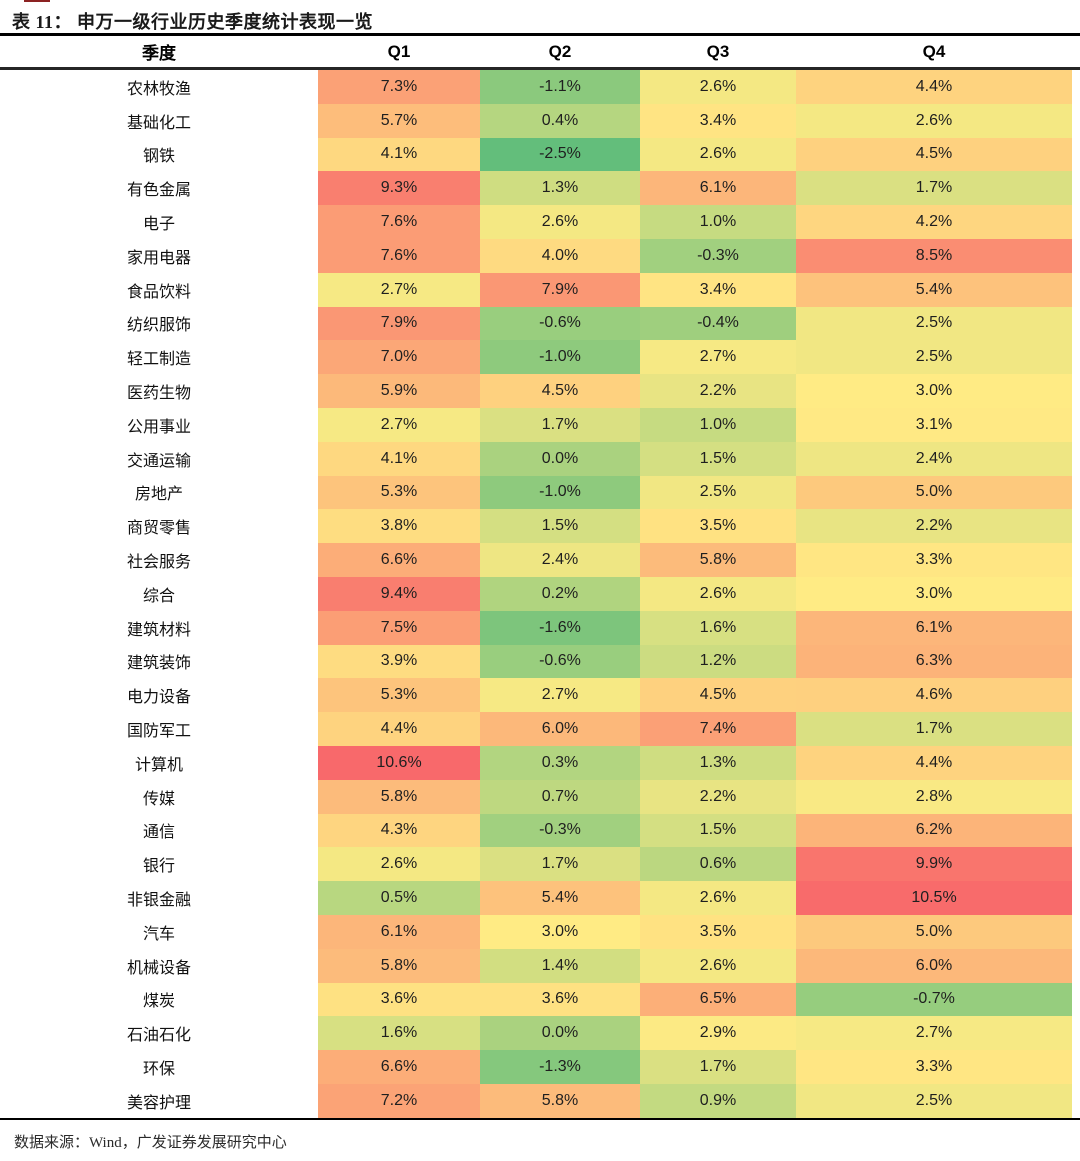 The image size is (1080, 1161). What do you see at coordinates (934, 424) in the screenshot?
I see `value-cell: 3.1%` at bounding box center [934, 424].